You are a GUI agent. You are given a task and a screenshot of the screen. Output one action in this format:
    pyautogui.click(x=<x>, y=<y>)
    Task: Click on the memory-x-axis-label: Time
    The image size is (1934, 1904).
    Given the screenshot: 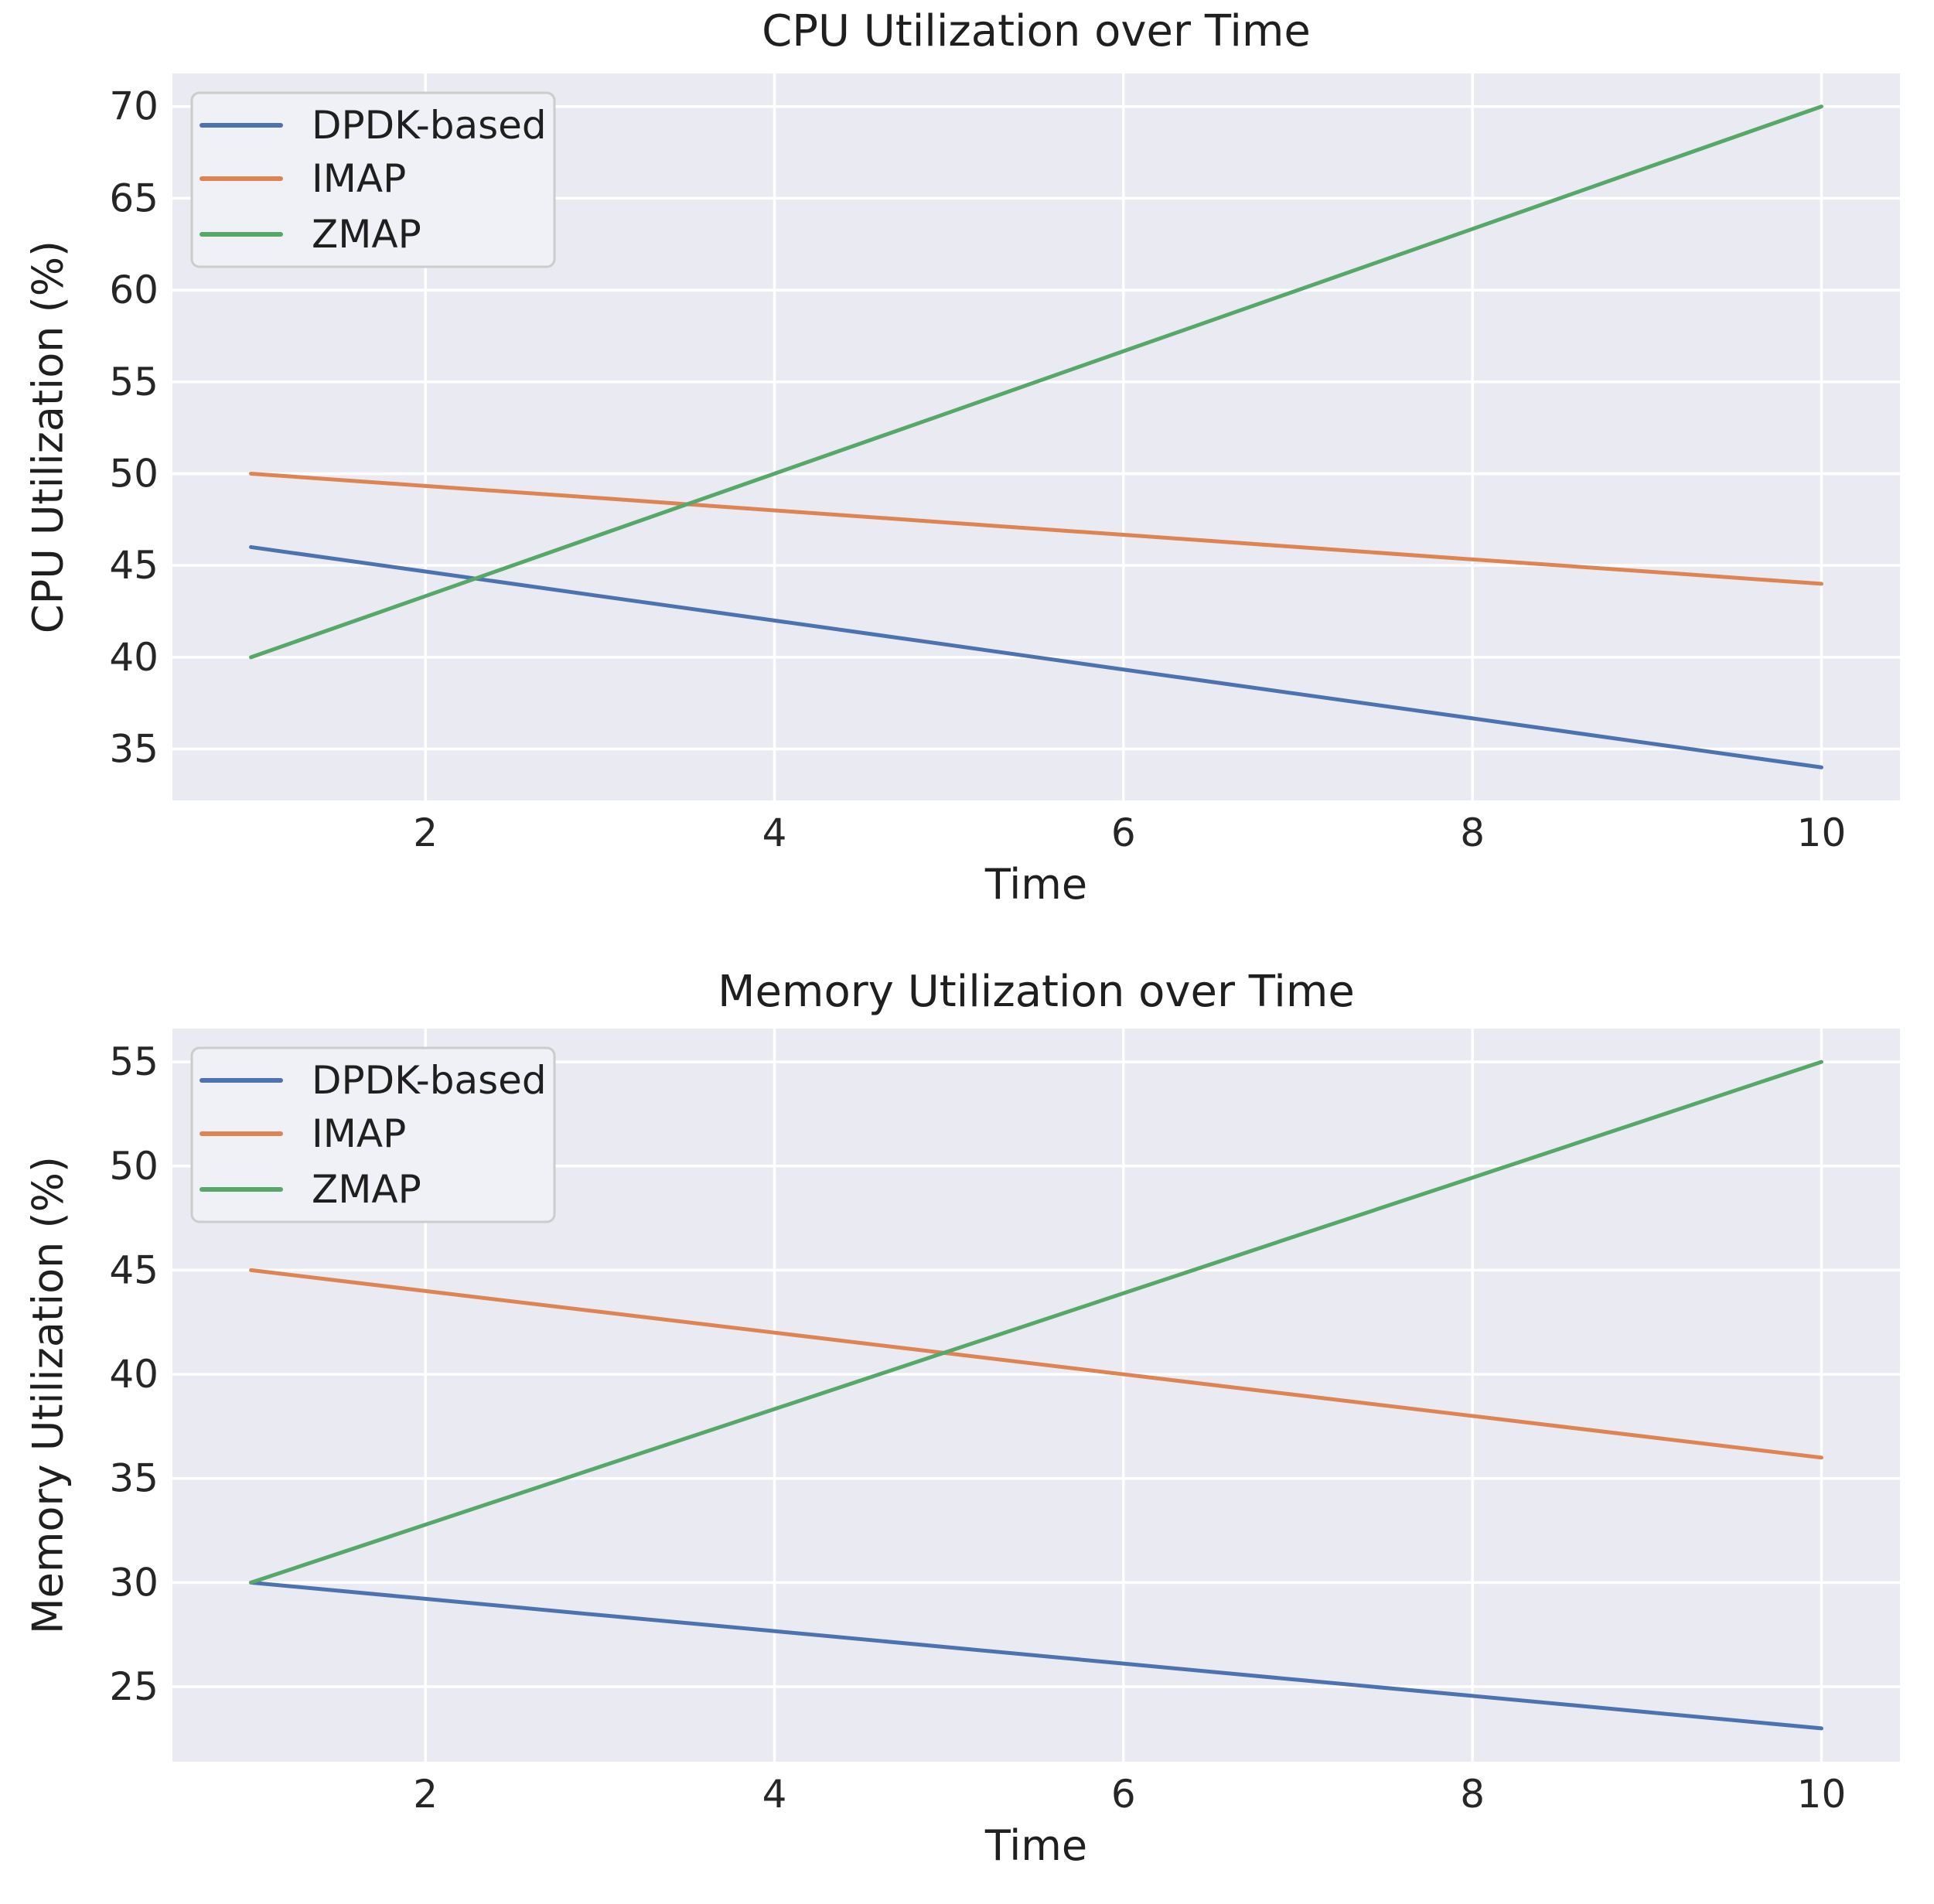 What is the action you would take?
    pyautogui.click(x=1036, y=1846)
    